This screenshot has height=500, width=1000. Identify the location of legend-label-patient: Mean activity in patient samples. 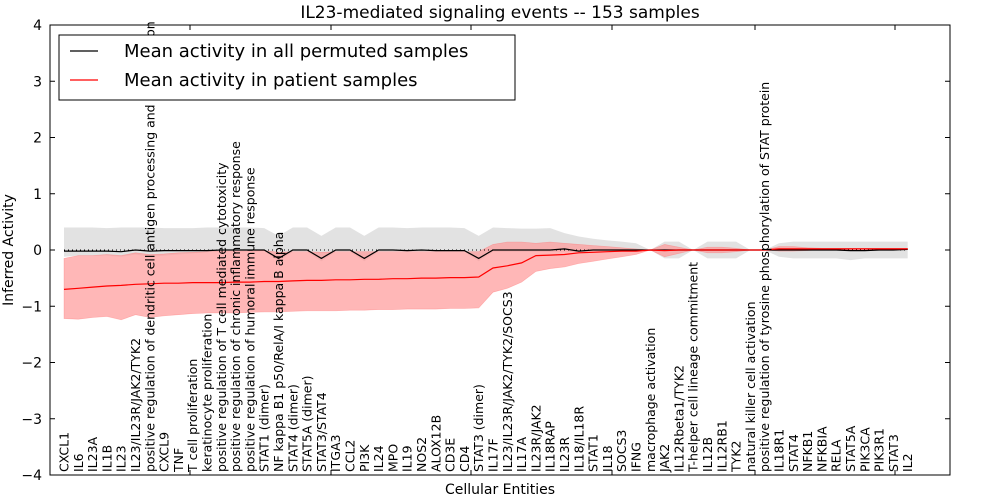
(271, 80).